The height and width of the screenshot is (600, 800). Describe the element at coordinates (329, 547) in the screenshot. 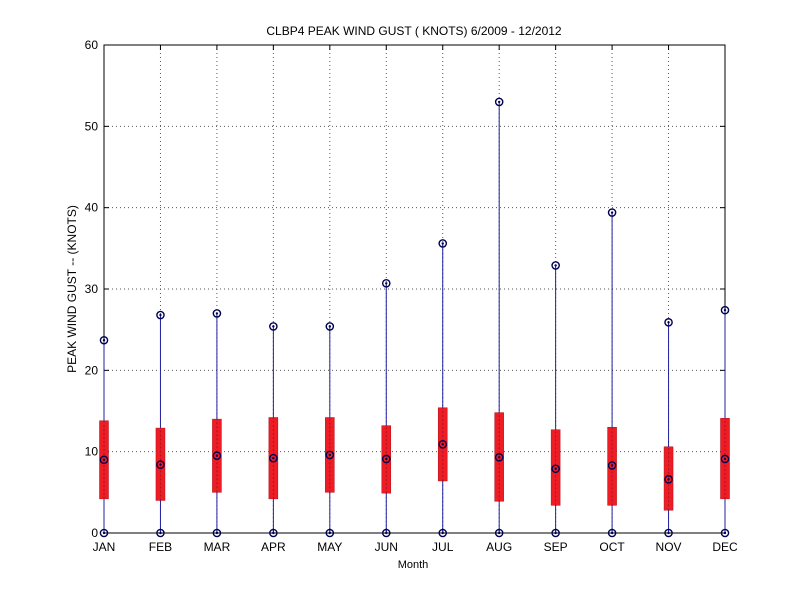

I see `x-tick-label: MAY` at that location.